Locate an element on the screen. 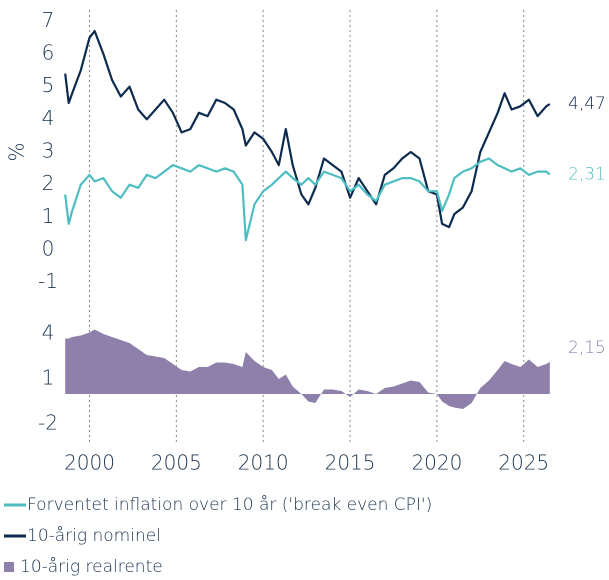 This screenshot has width=609, height=580. line-series is located at coordinates (307, 199).